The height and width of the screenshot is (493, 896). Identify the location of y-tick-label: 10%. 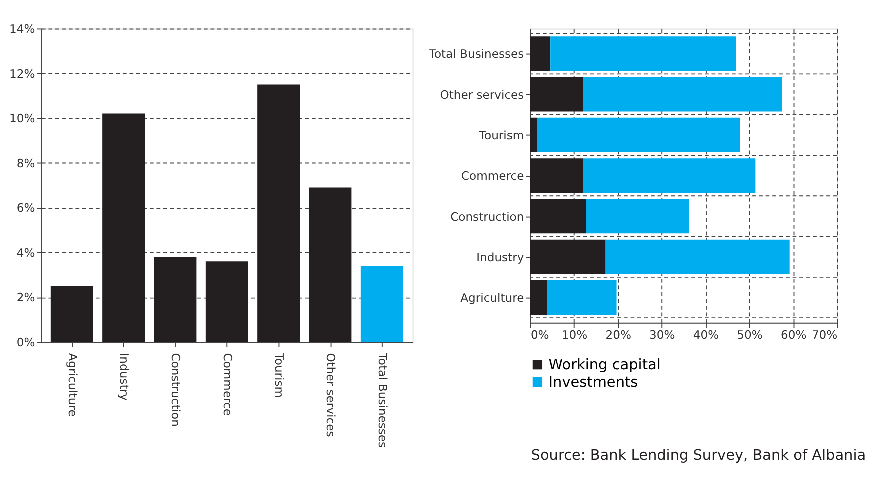
(23, 119).